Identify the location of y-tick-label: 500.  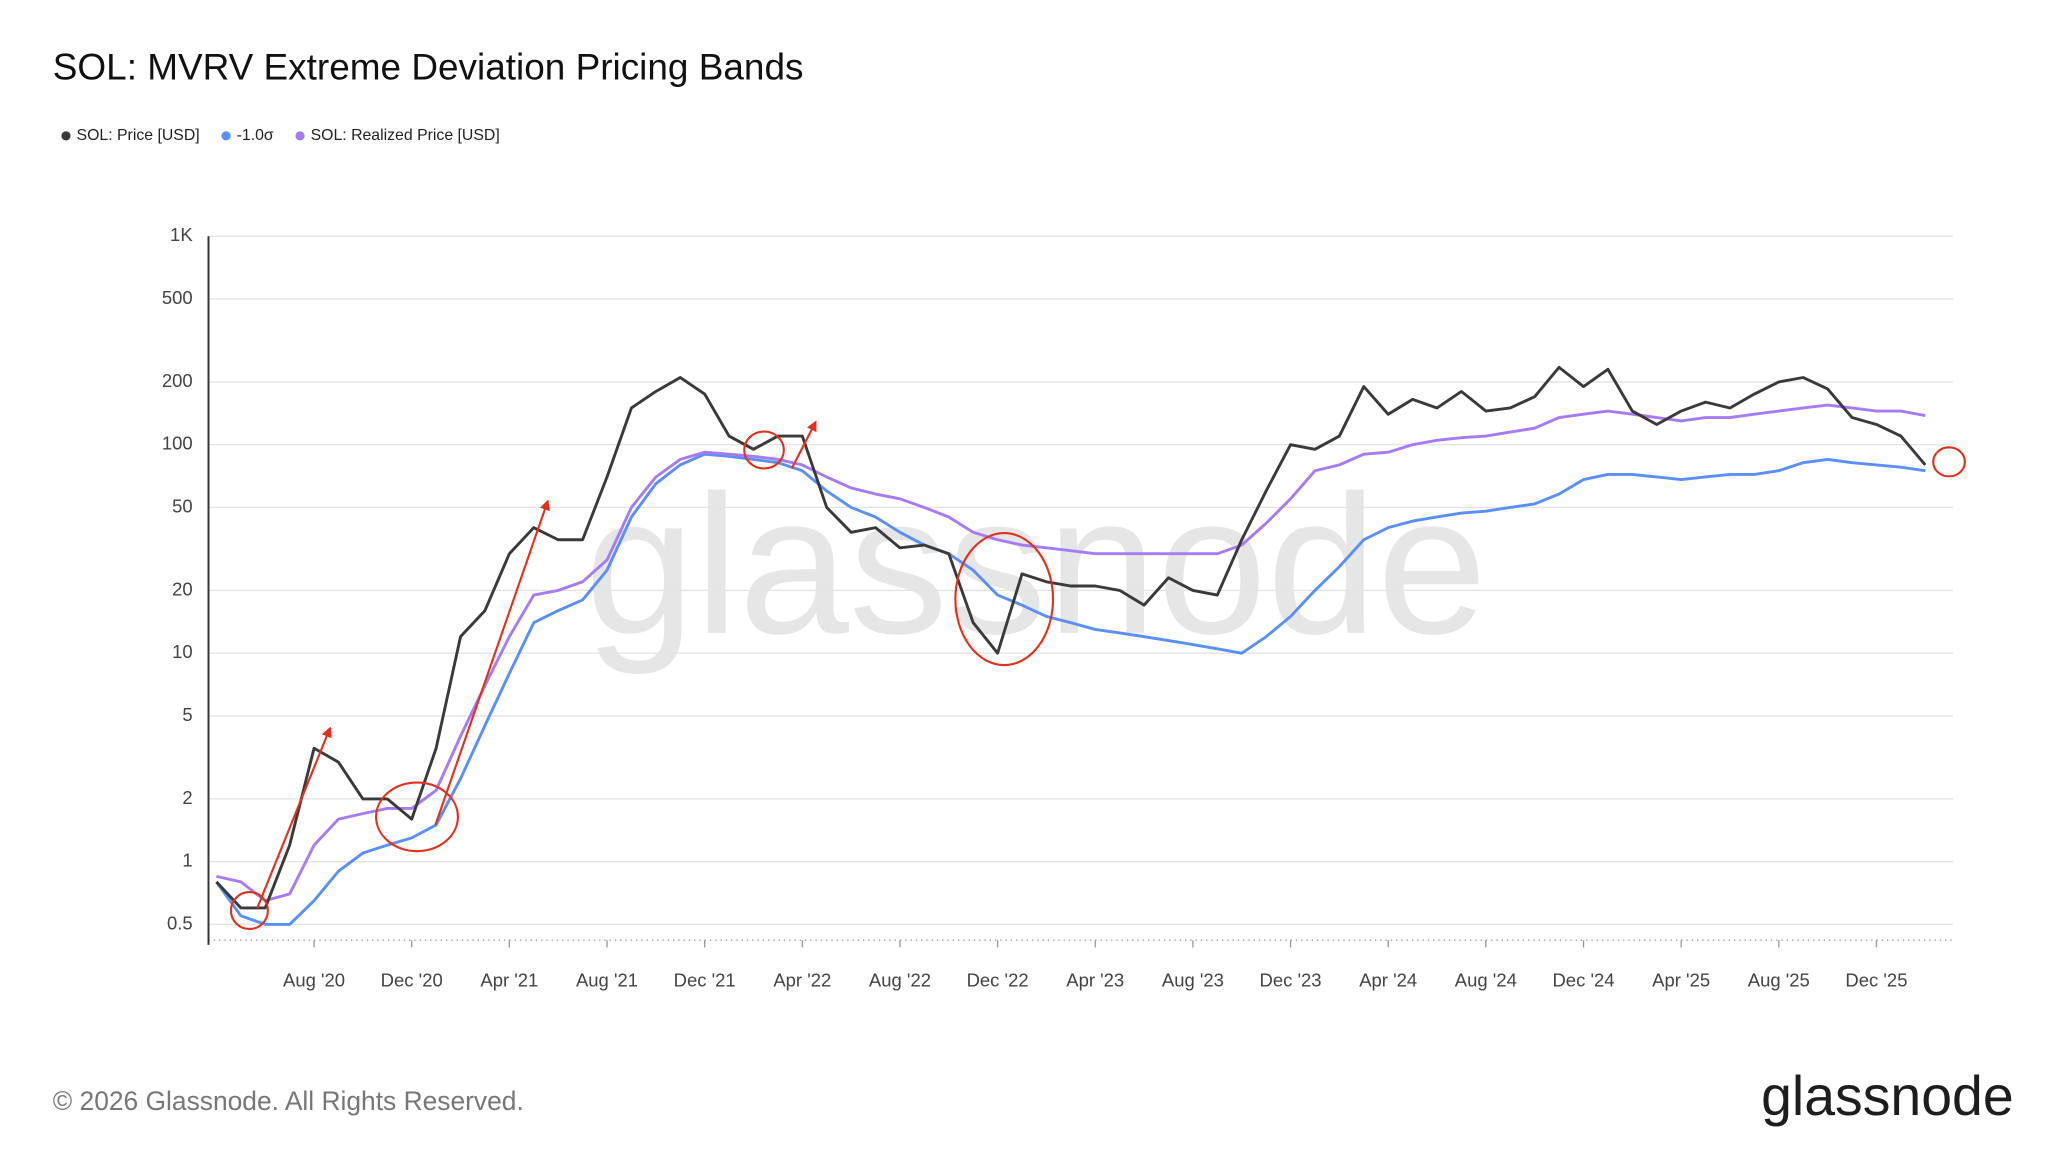
(177, 297).